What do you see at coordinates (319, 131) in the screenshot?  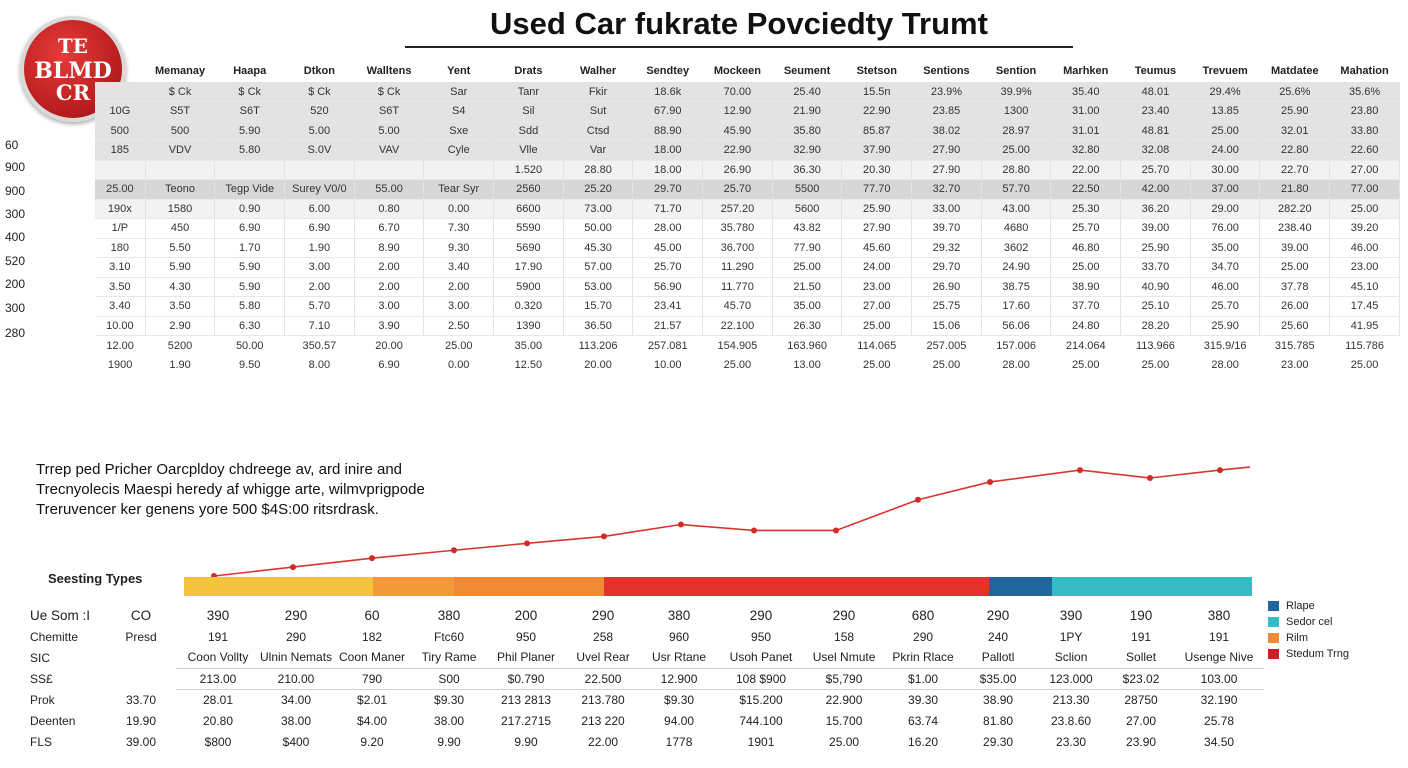 I see `table-cell: 5.00` at bounding box center [319, 131].